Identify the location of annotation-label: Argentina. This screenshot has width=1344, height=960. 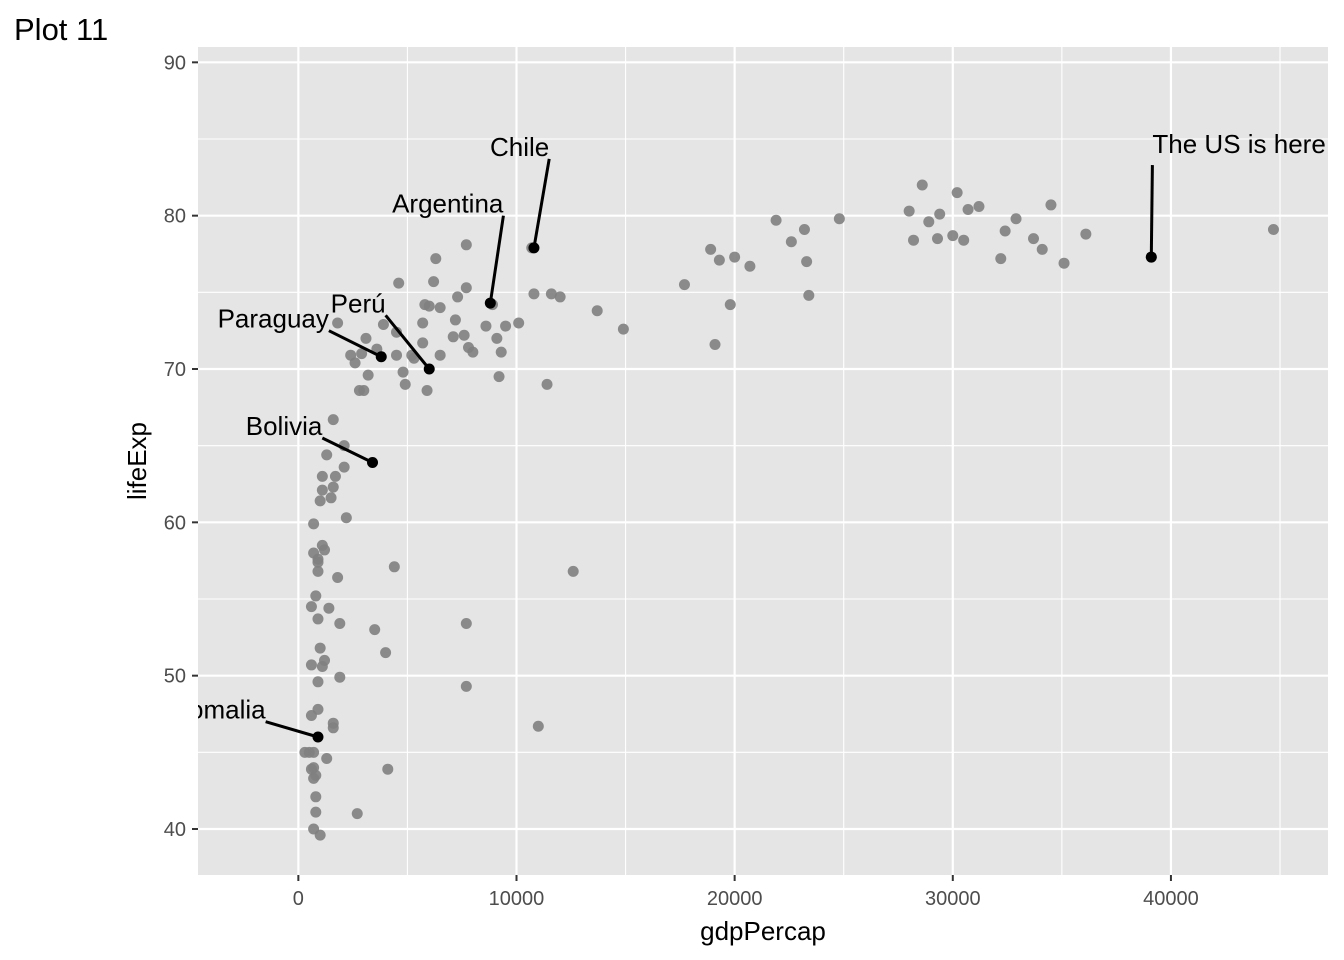
(448, 204).